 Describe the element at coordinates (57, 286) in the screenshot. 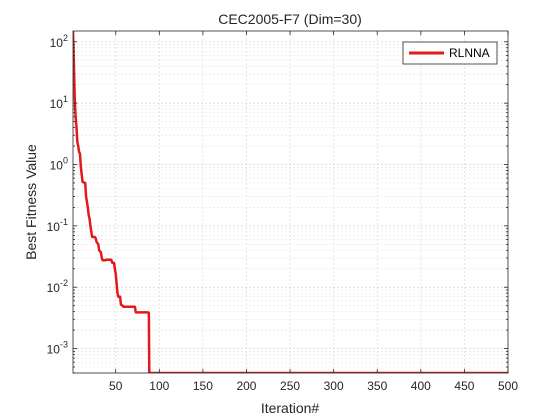

I see `y-tick-label--2: 10⁻²` at that location.